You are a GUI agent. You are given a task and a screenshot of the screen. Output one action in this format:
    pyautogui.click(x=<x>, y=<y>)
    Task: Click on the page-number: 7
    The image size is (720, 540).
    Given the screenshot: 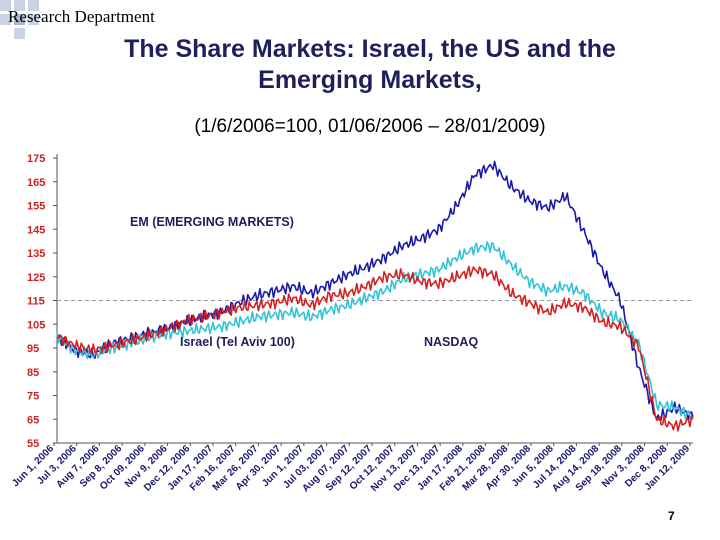 What is the action you would take?
    pyautogui.click(x=671, y=516)
    